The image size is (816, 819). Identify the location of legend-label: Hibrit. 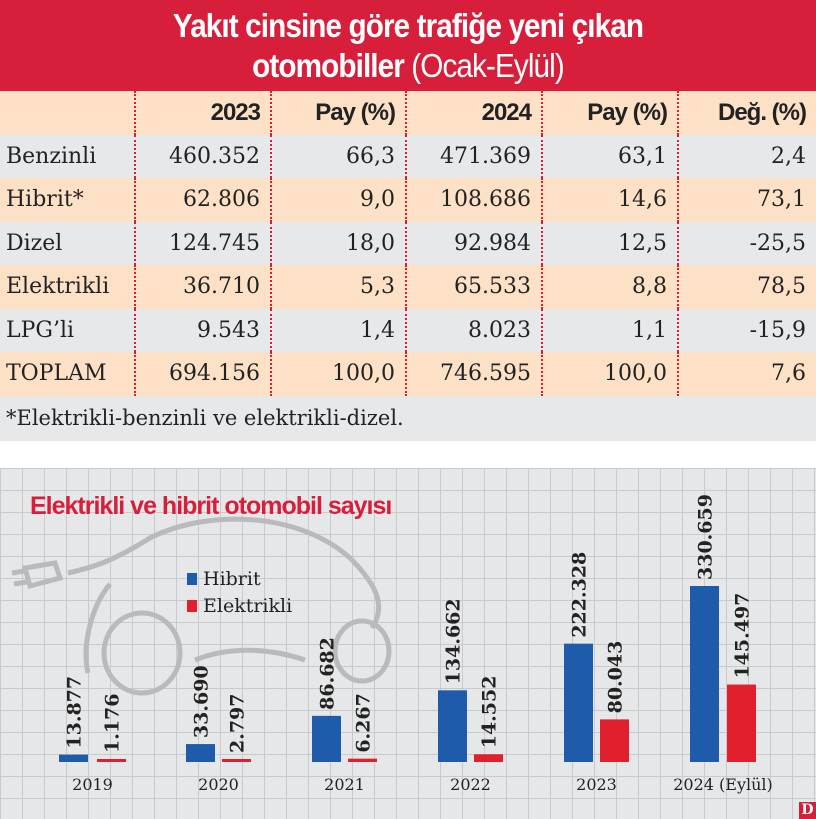
(232, 579).